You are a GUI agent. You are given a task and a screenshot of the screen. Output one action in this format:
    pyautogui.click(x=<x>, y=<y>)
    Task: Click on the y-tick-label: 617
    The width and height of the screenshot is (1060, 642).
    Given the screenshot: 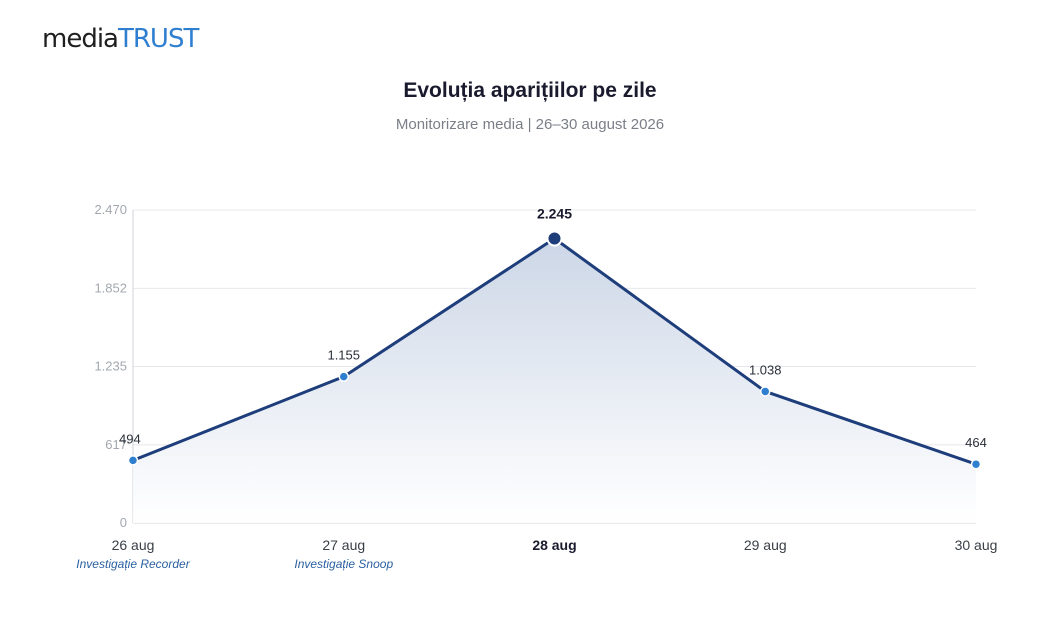 What is the action you would take?
    pyautogui.click(x=116, y=444)
    